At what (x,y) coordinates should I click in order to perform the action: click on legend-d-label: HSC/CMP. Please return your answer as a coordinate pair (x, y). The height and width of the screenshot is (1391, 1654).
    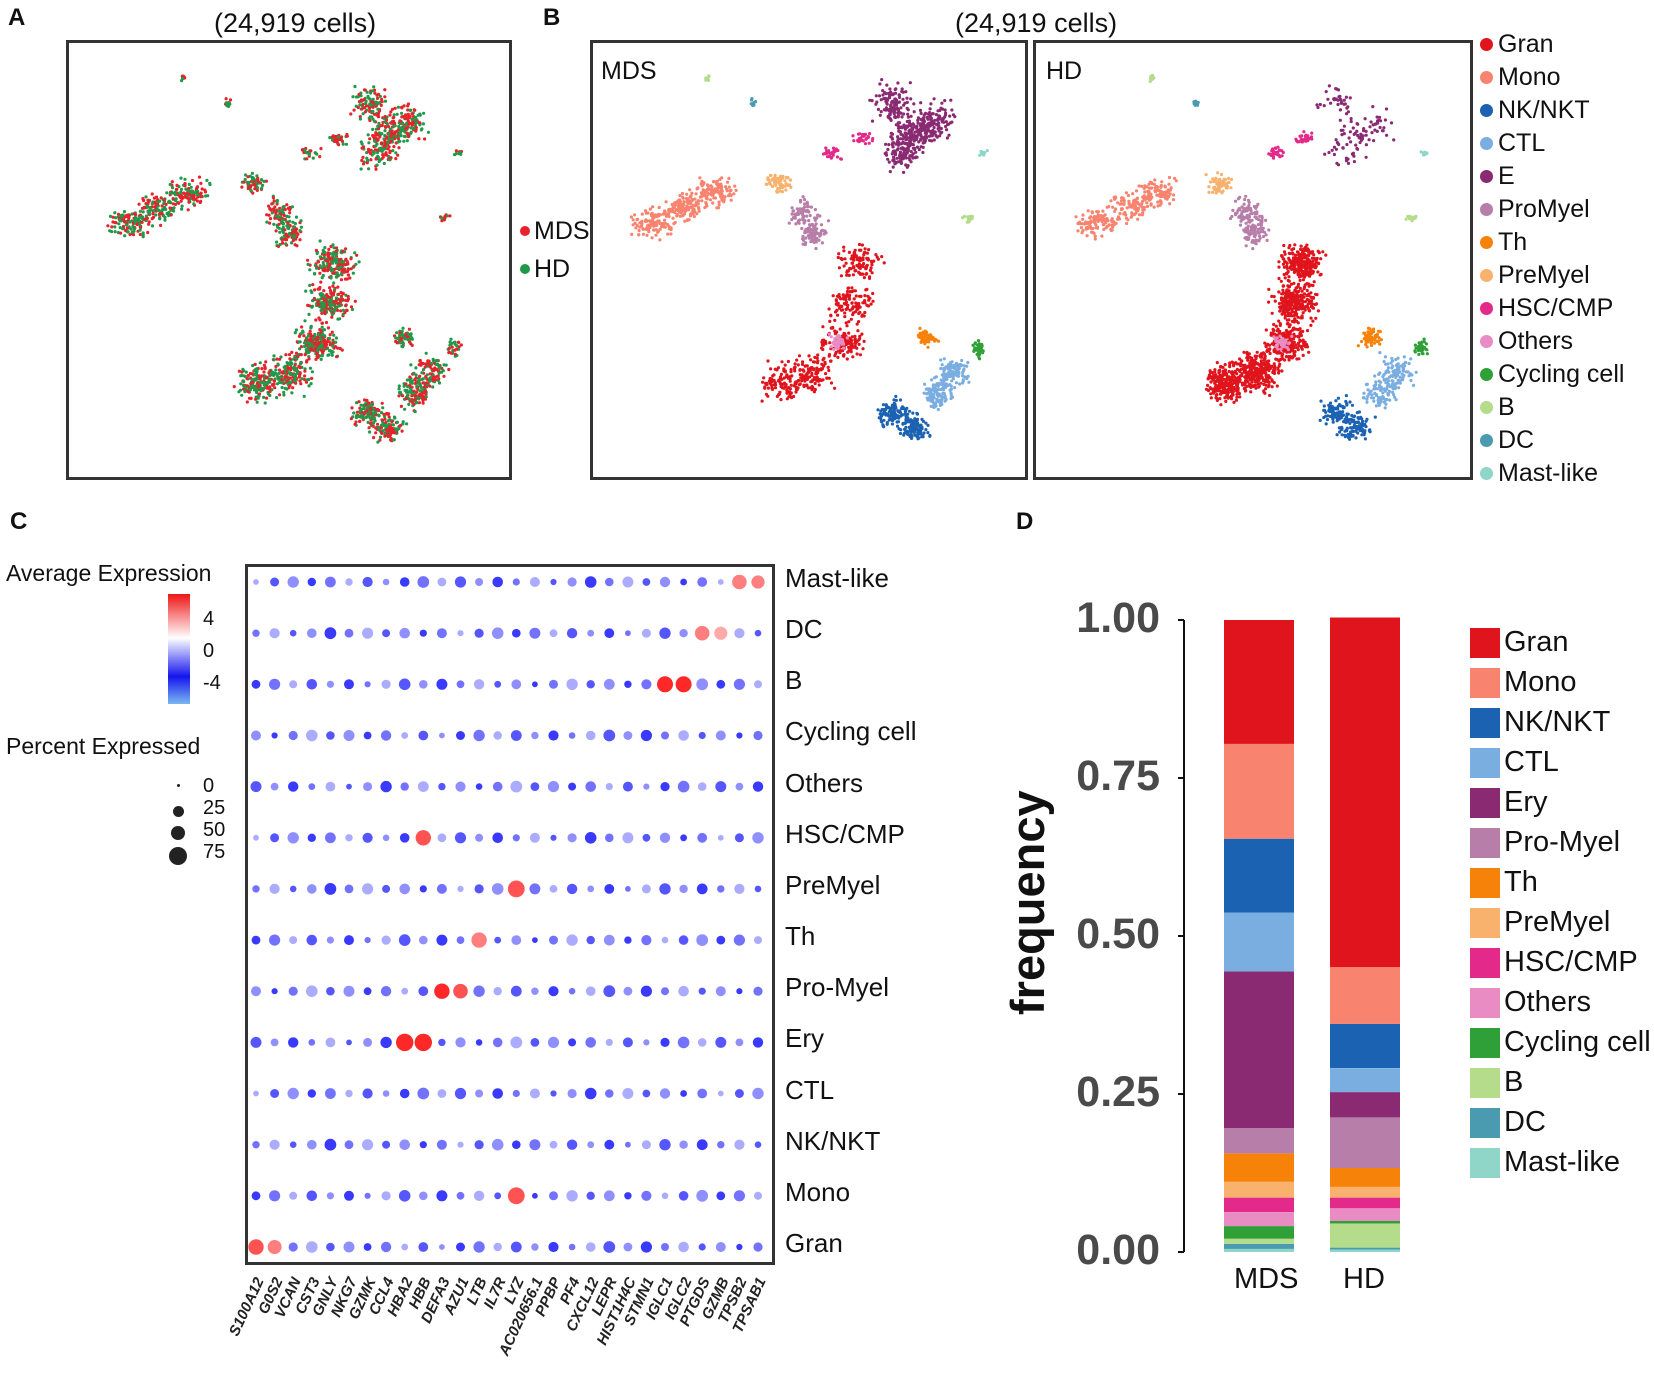
    Looking at the image, I should click on (1571, 962).